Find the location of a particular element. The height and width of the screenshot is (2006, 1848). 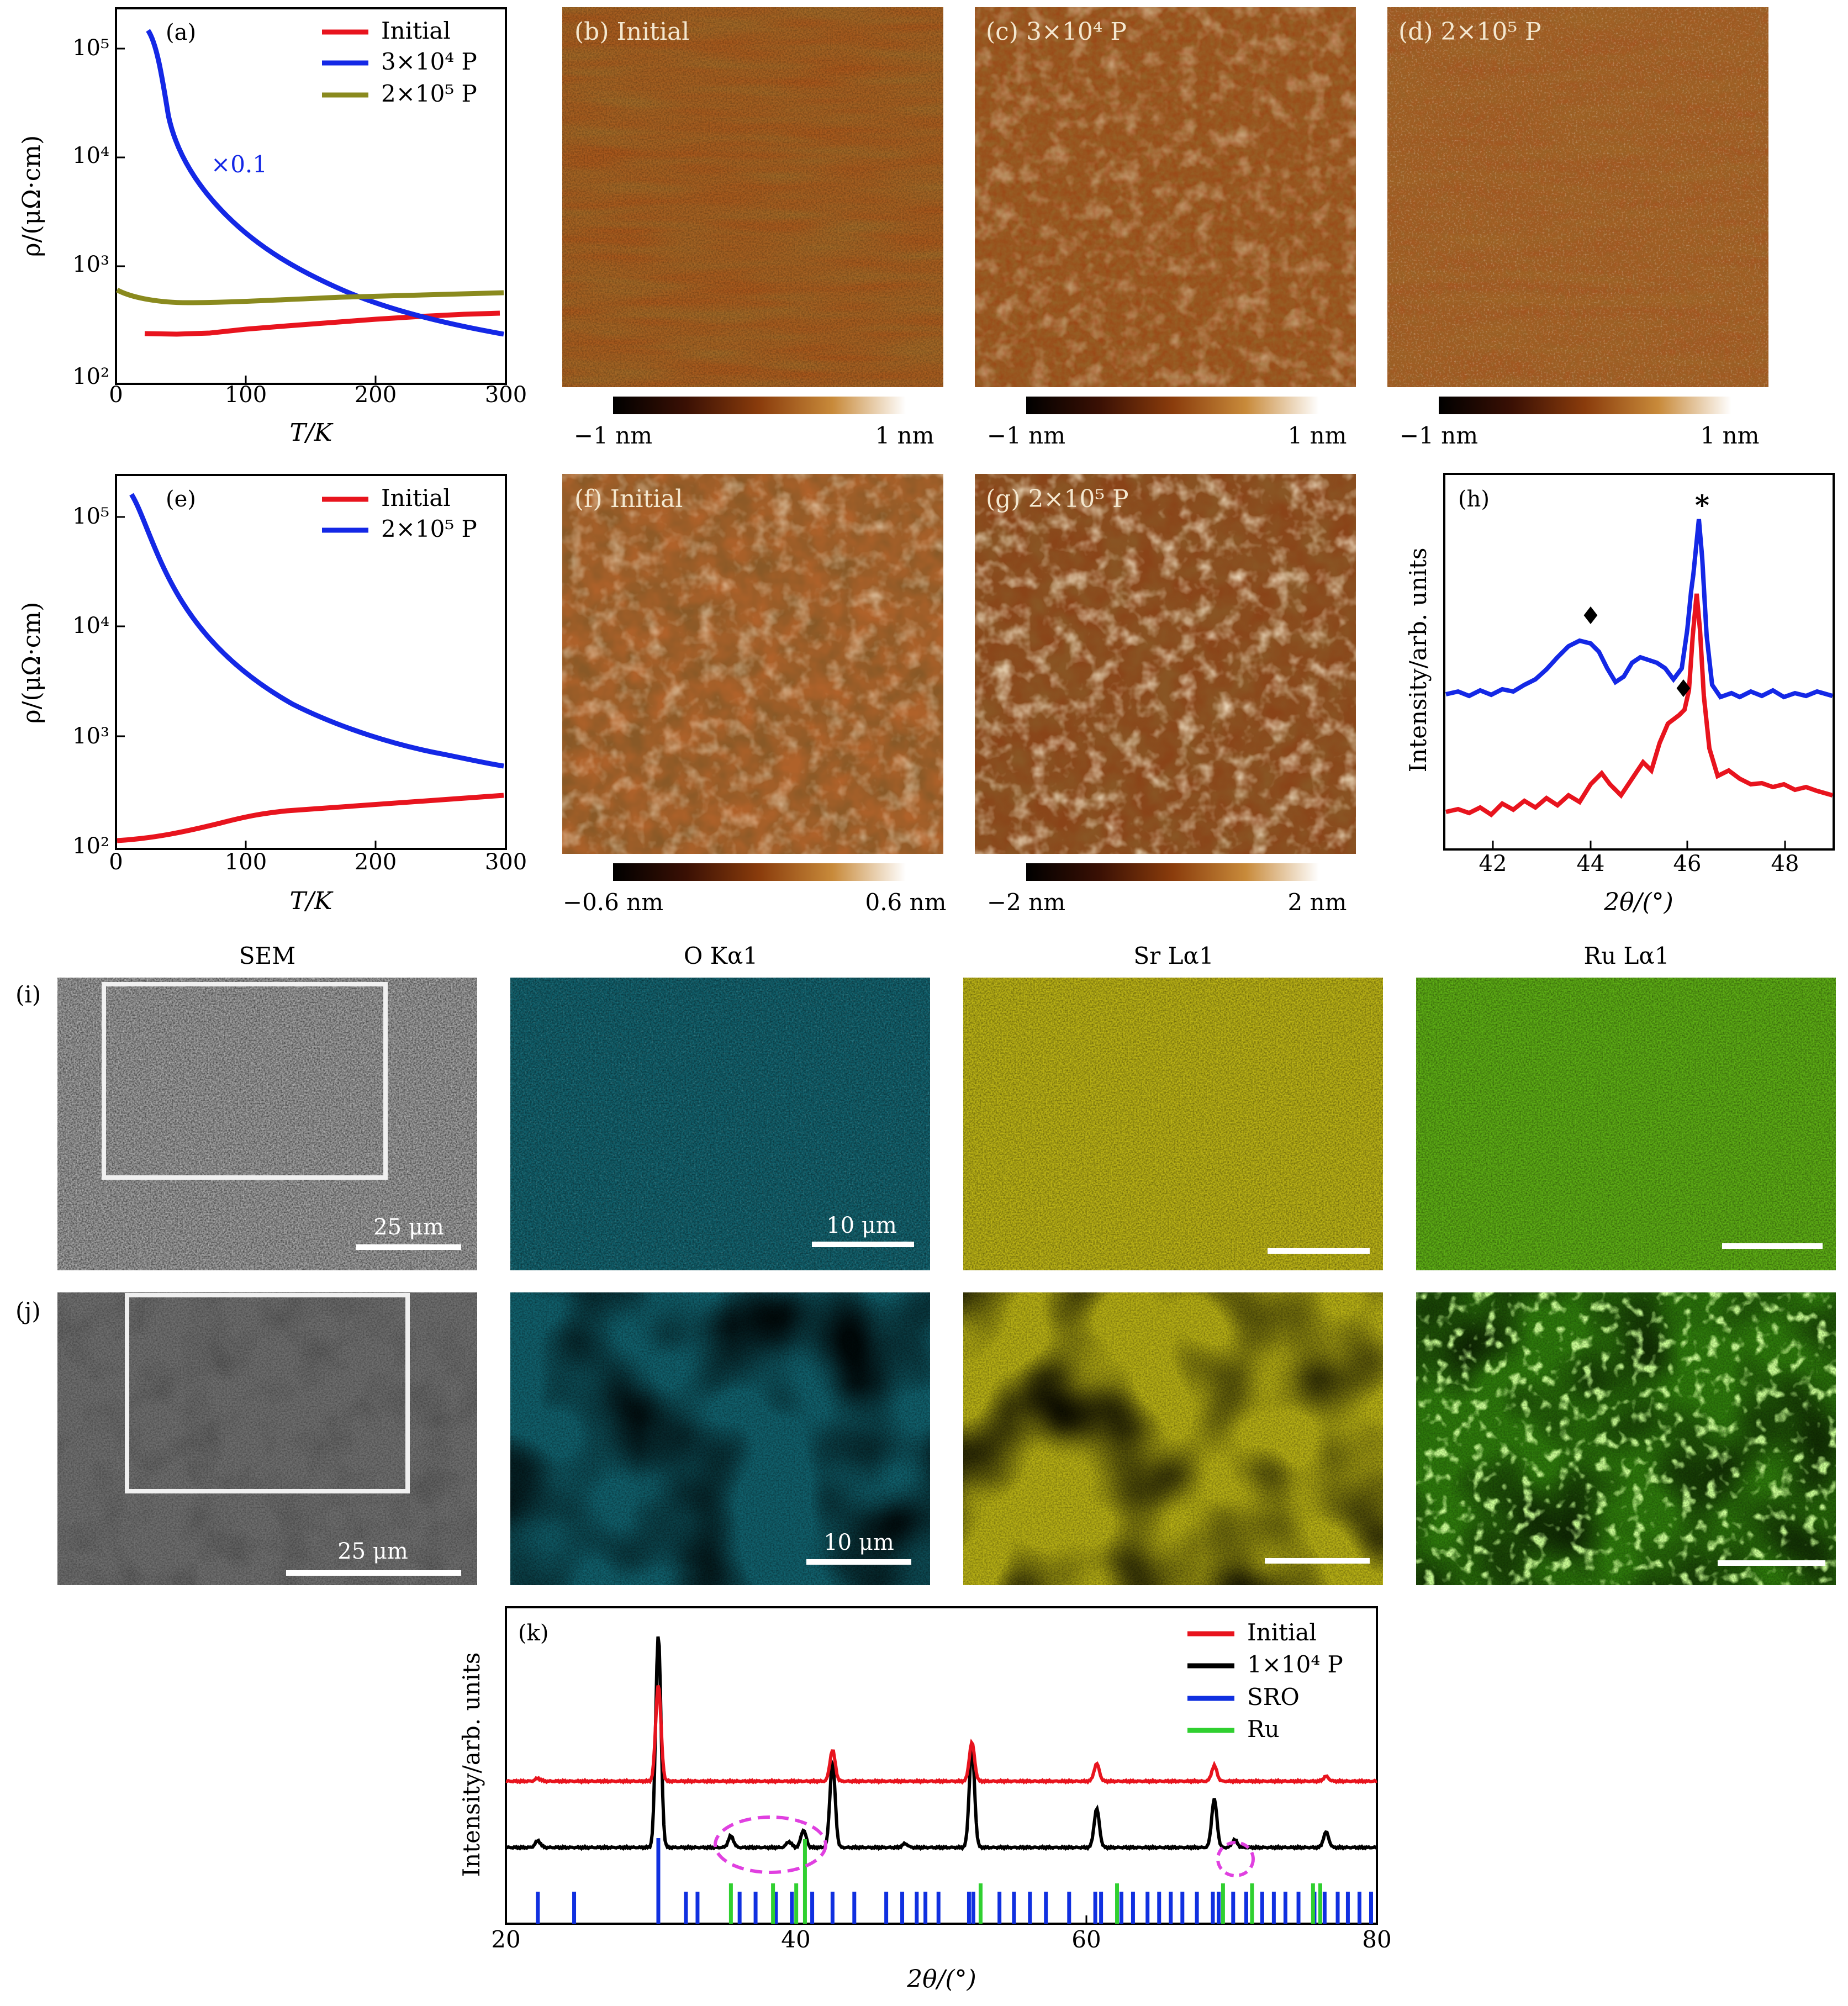

panel-e-ytick-1e3: 10³ is located at coordinates (90, 736).